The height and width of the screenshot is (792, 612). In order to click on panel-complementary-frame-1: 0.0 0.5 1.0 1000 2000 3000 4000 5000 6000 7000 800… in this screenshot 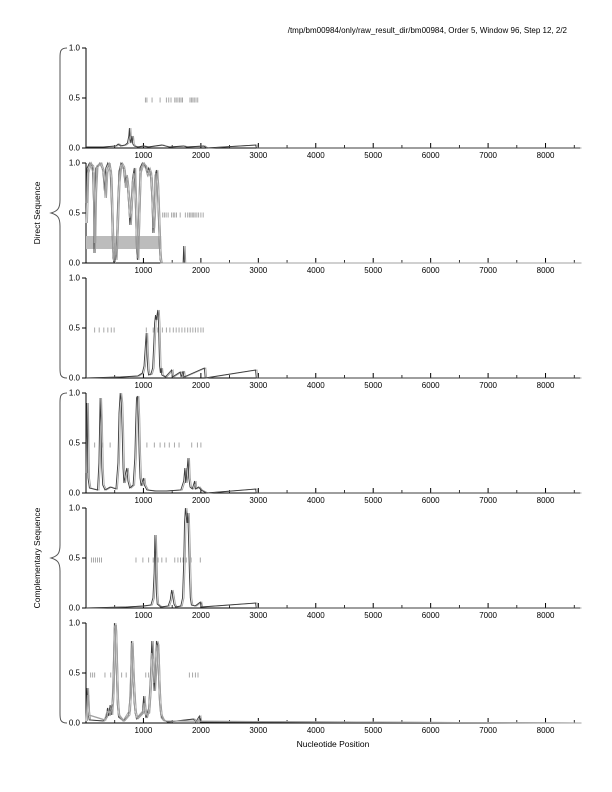, I will do `click(325, 447)`.